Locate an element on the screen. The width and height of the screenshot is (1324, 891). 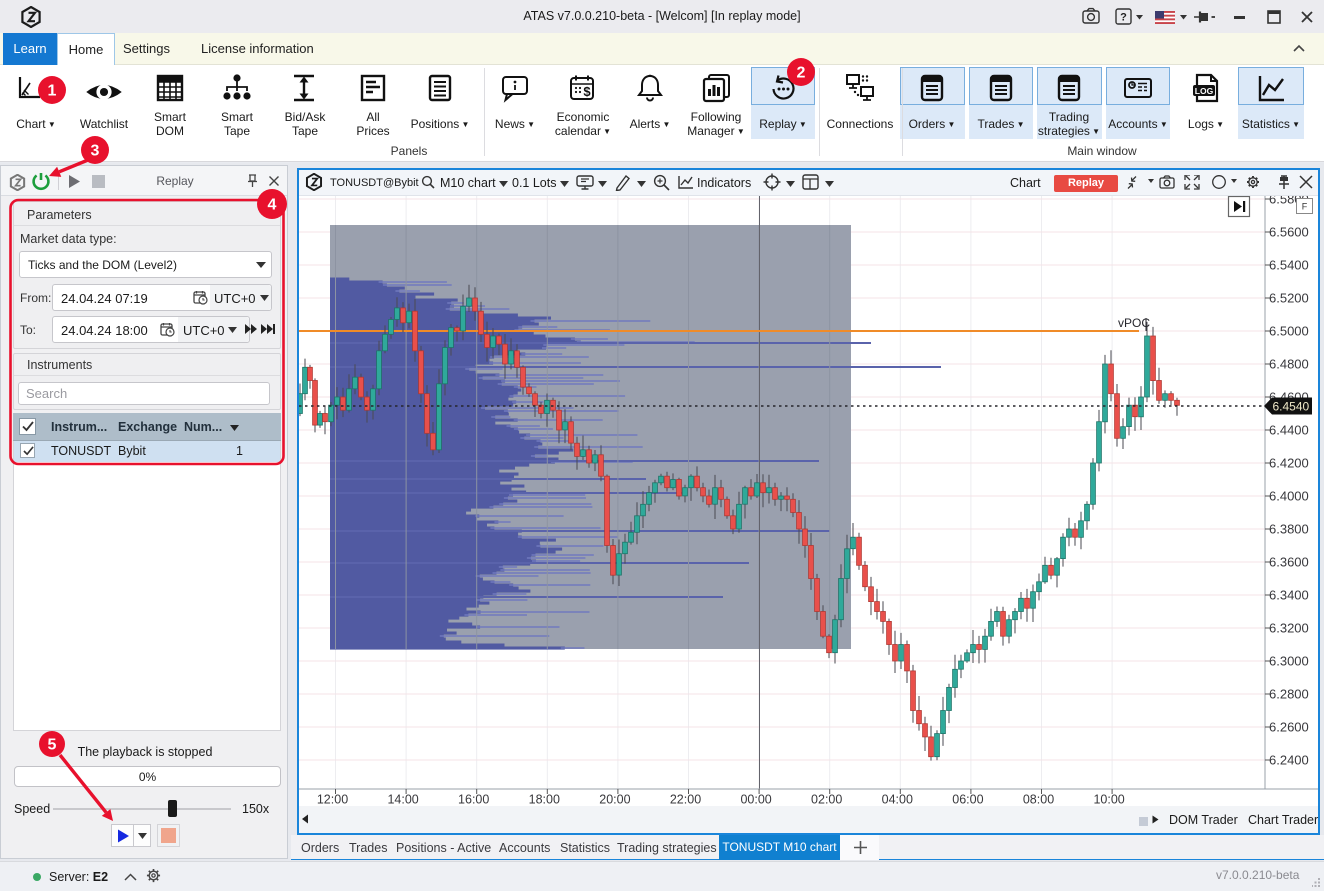
svg-text: 22:00 is located at coordinates (685, 800).